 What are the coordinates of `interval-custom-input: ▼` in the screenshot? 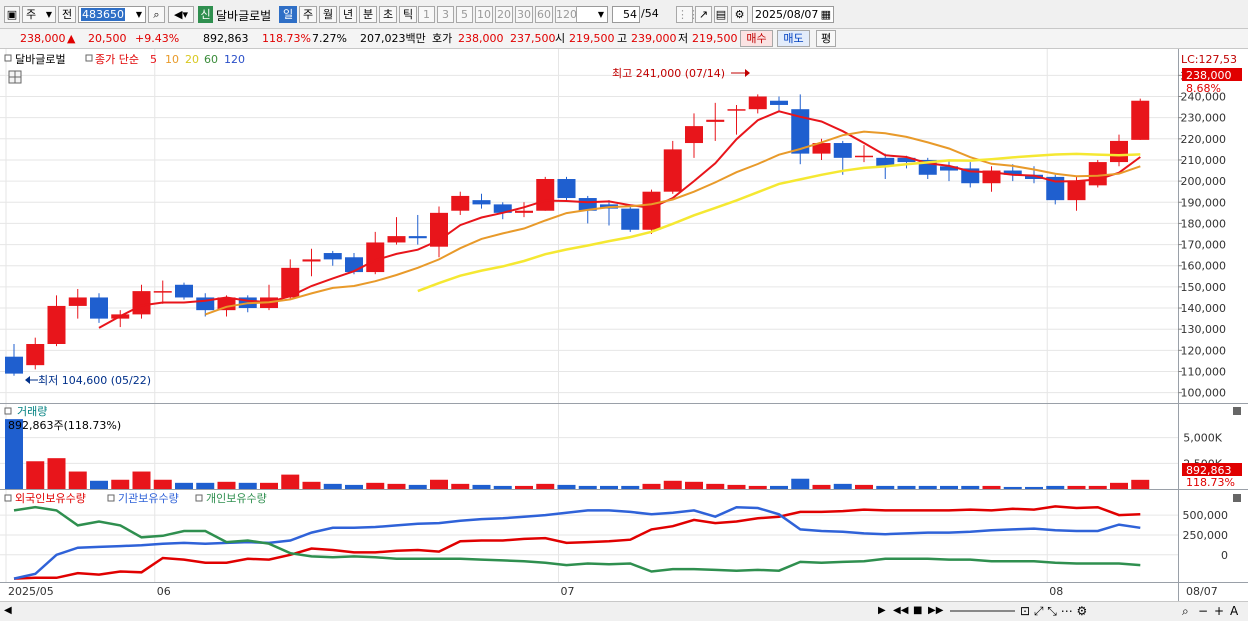 It's located at (590, 14).